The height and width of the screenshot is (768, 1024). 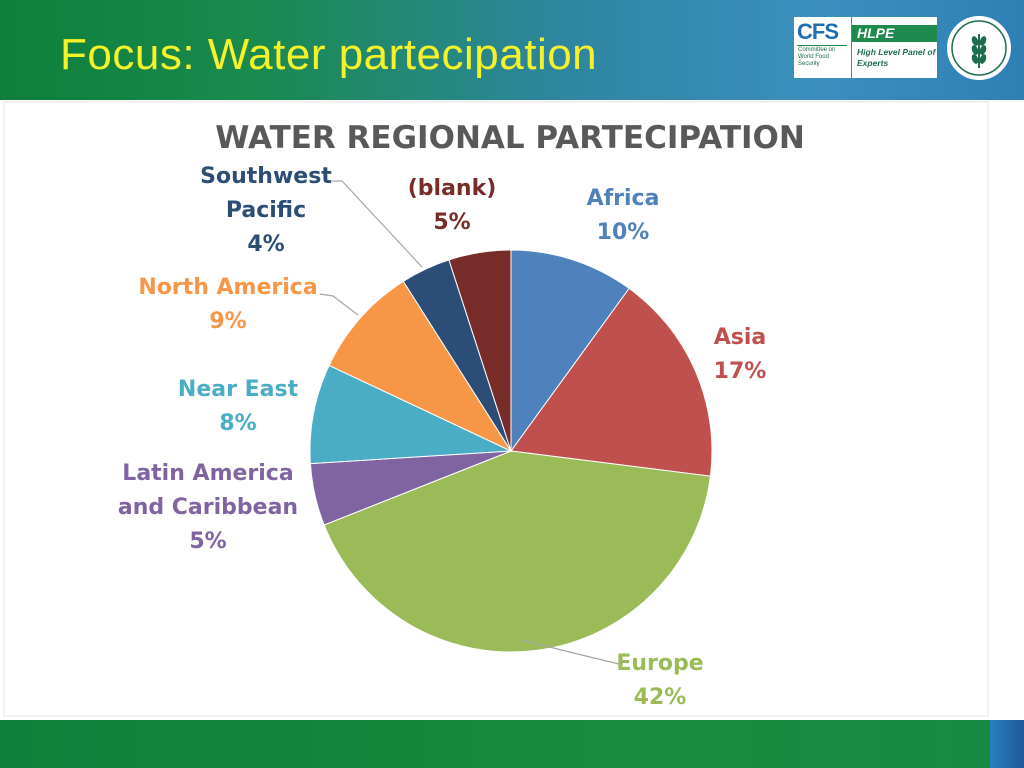 I want to click on slice-name: and Caribbean, so click(x=208, y=507).